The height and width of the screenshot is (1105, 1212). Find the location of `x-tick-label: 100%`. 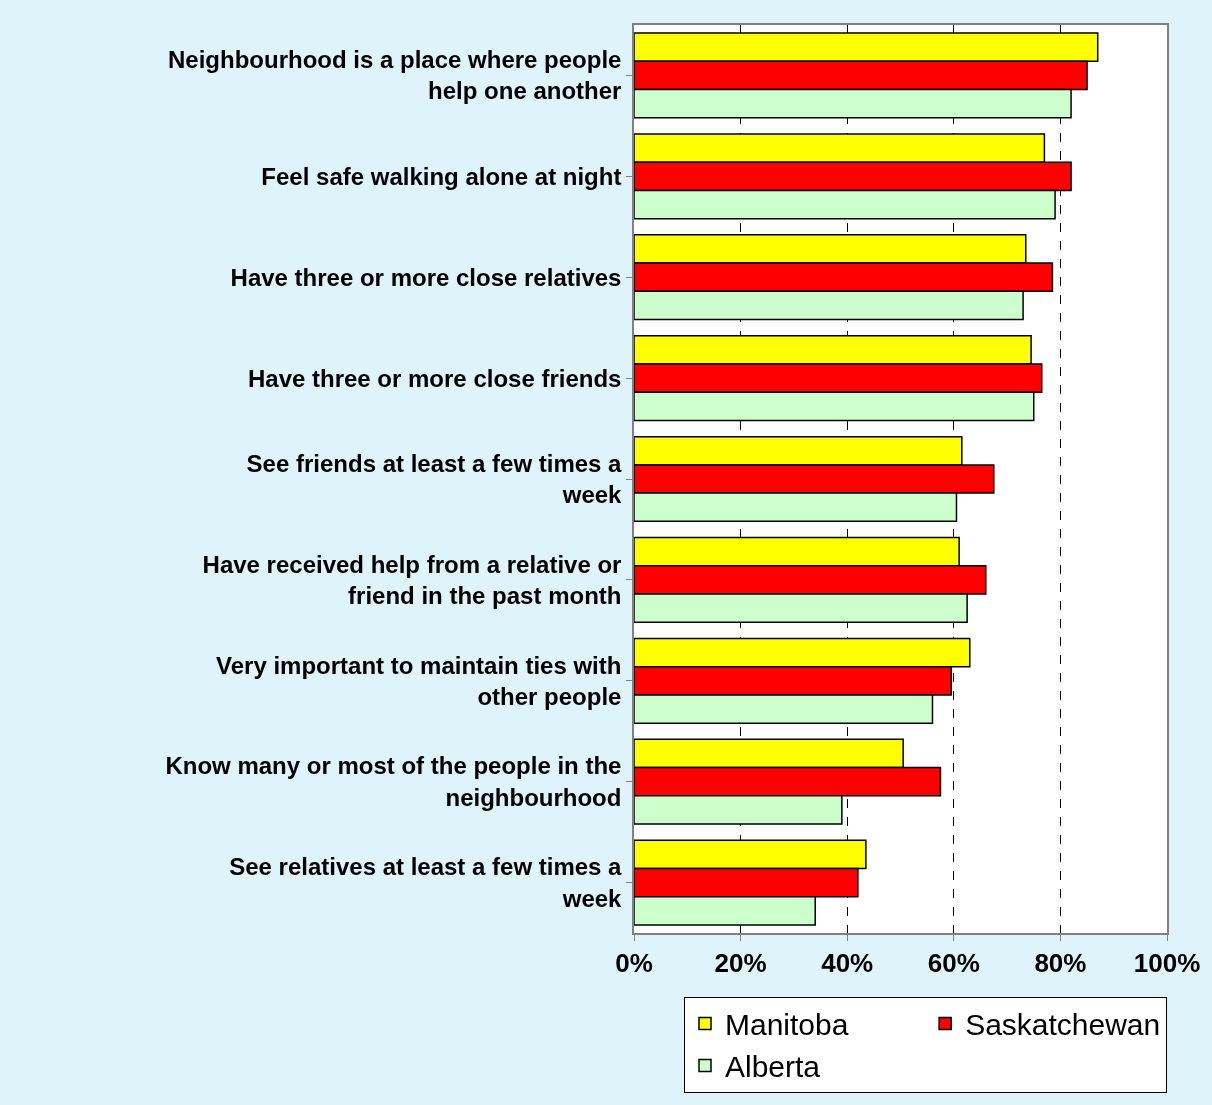

x-tick-label: 100% is located at coordinates (1167, 962).